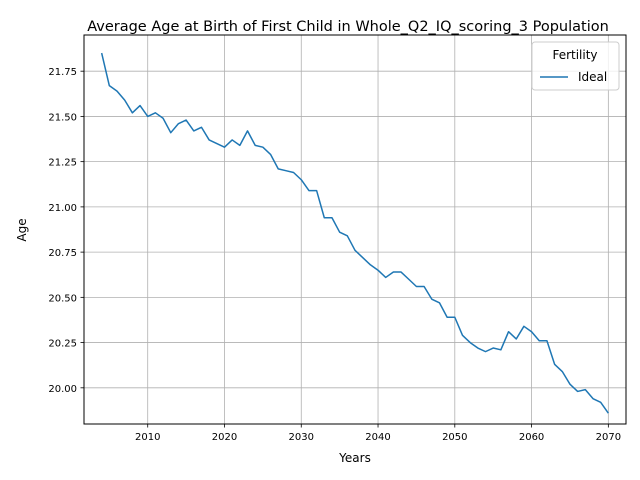  Describe the element at coordinates (224, 437) in the screenshot. I see `x-tick-label: 2020` at that location.